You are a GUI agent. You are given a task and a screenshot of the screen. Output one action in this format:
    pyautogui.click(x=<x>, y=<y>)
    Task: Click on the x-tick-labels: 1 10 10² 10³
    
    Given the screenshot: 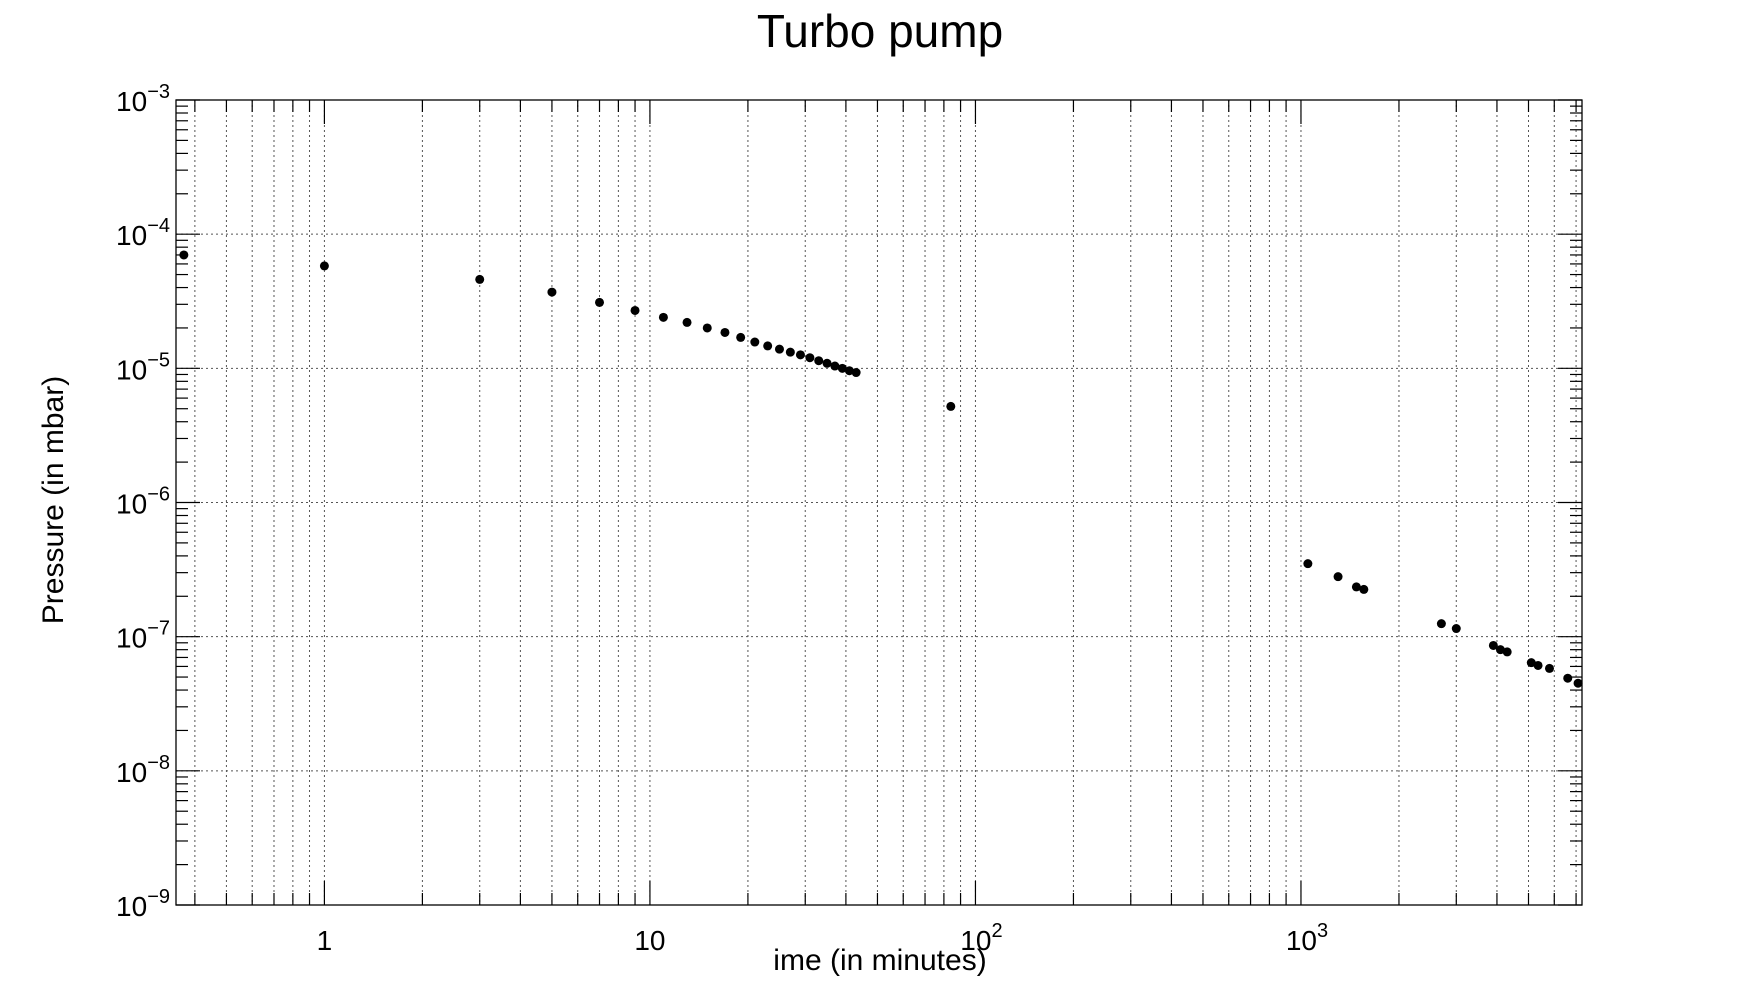 What is the action you would take?
    pyautogui.click(x=822, y=938)
    